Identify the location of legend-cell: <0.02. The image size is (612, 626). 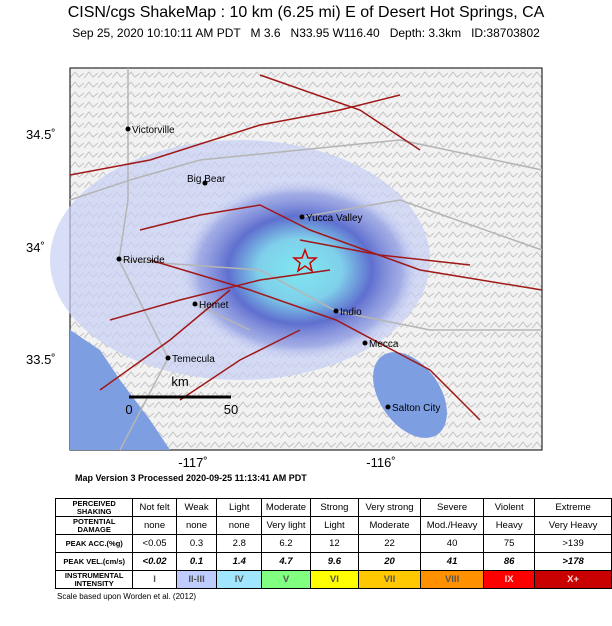
(154, 561).